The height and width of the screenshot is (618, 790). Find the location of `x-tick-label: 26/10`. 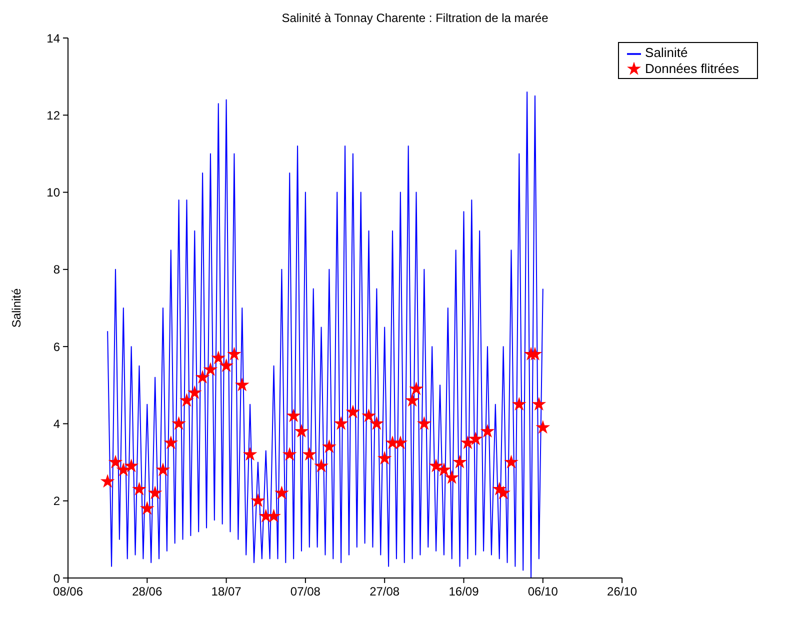

x-tick-label: 26/10 is located at coordinates (622, 591).